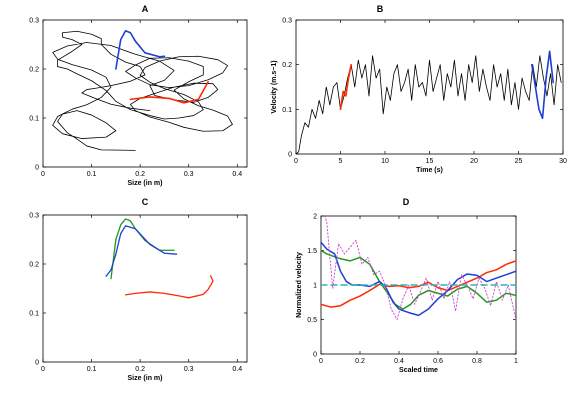 The image size is (582, 408). I want to click on y-axis-label: Normalized velocity, so click(299, 285).